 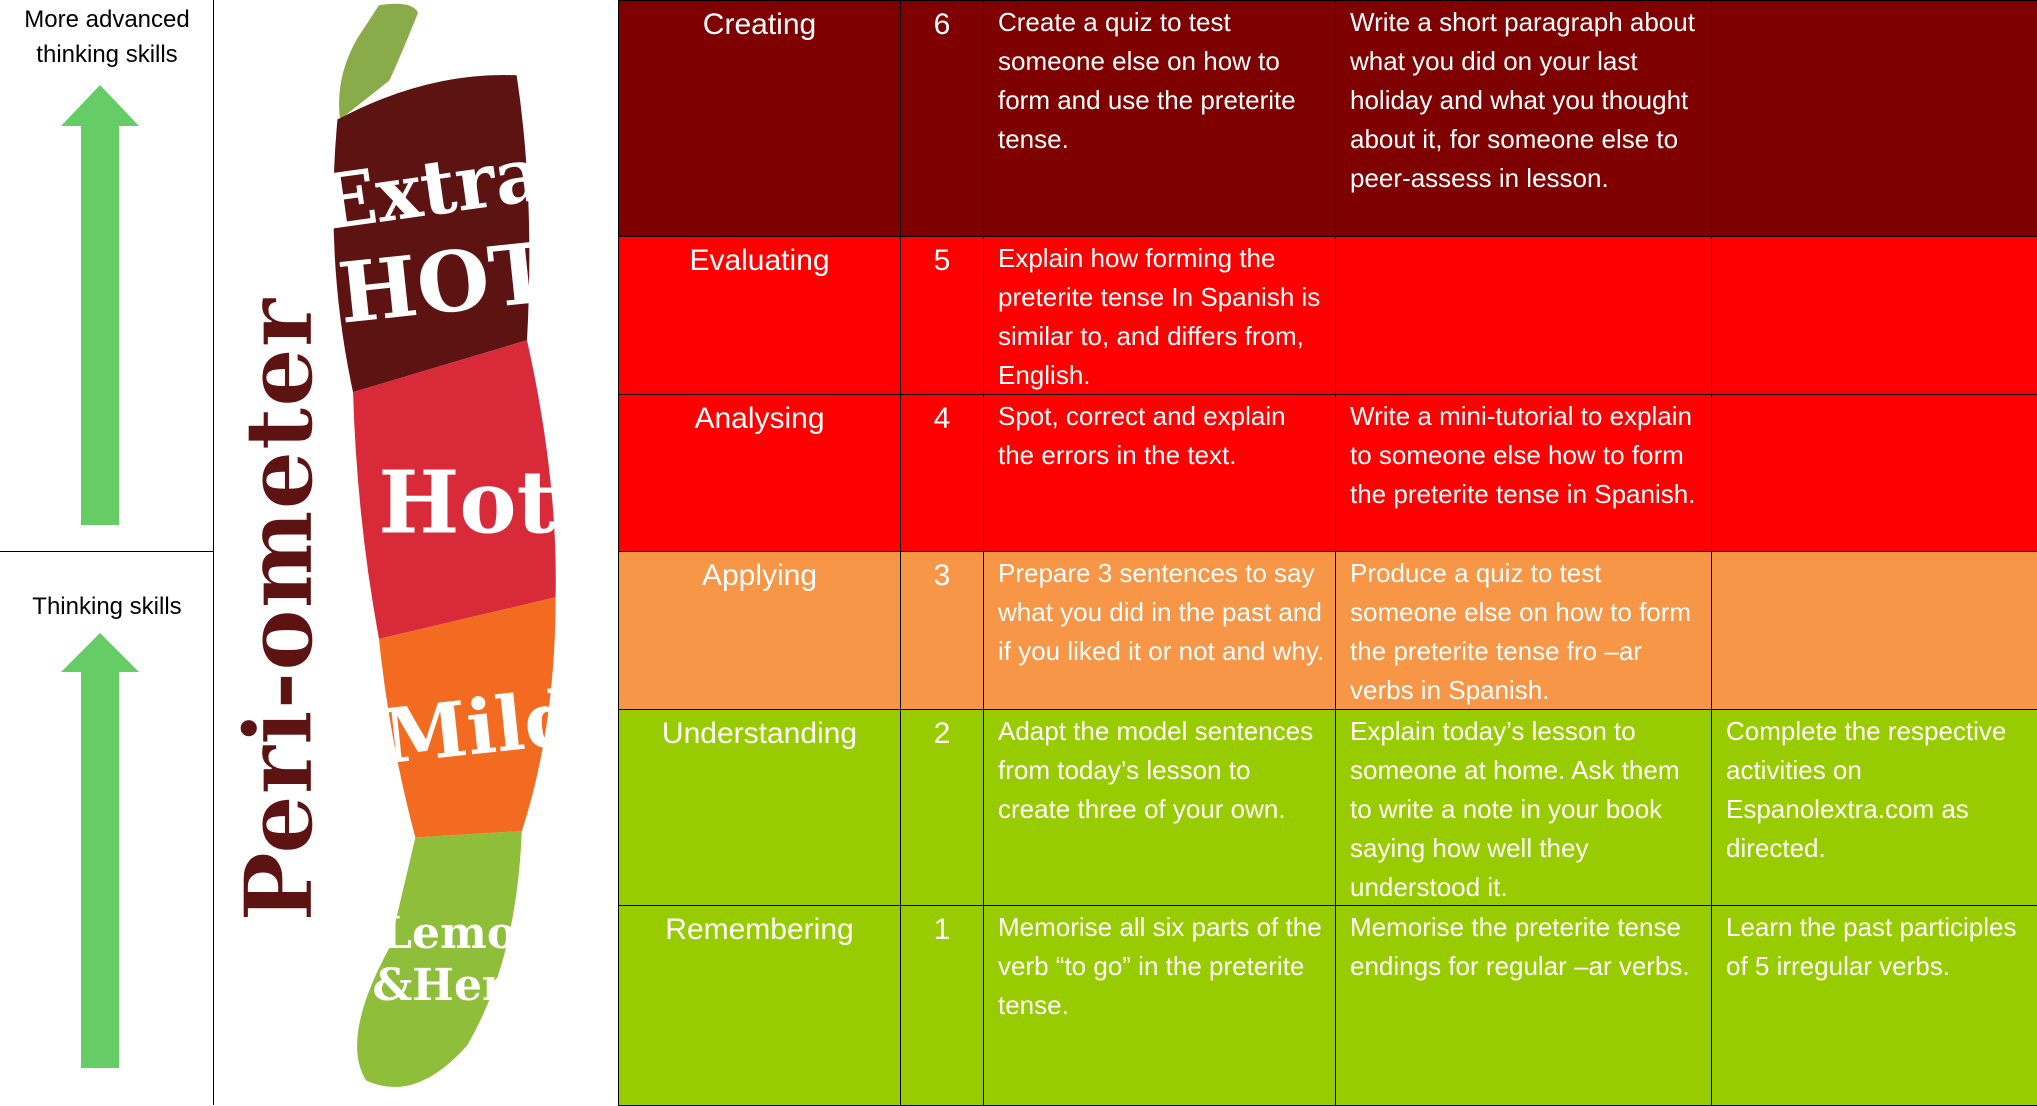 I want to click on divider, so click(x=107, y=551).